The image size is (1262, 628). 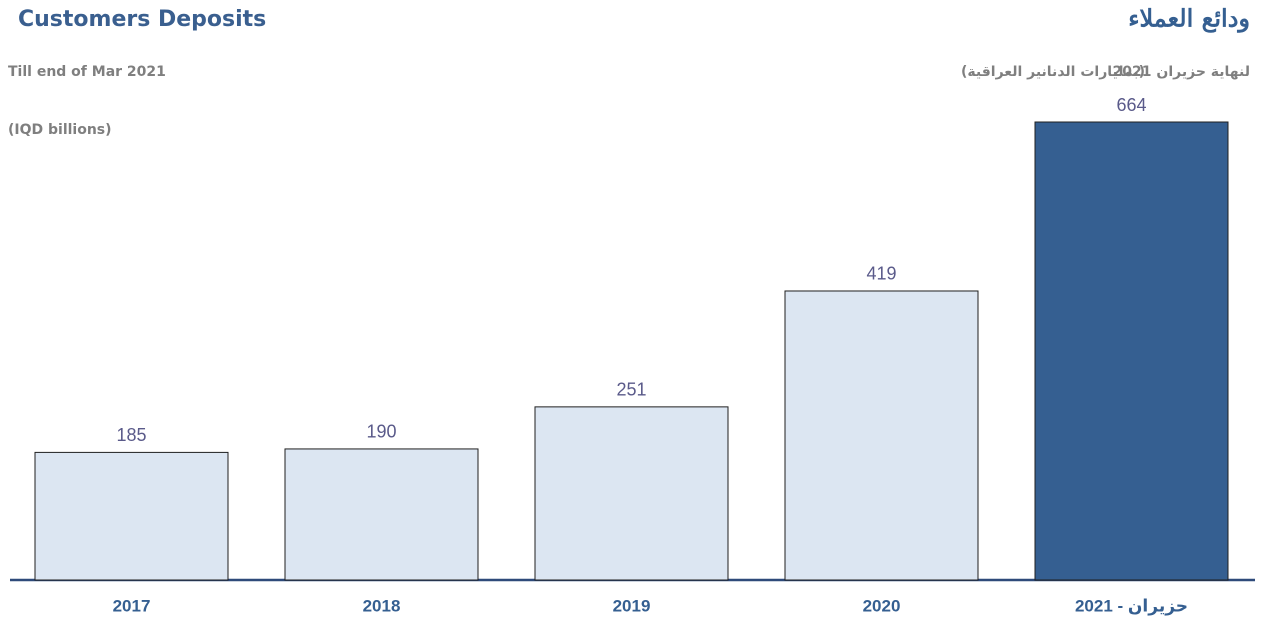 I want to click on subtitle: Till end of Mar 2021, so click(x=87, y=72).